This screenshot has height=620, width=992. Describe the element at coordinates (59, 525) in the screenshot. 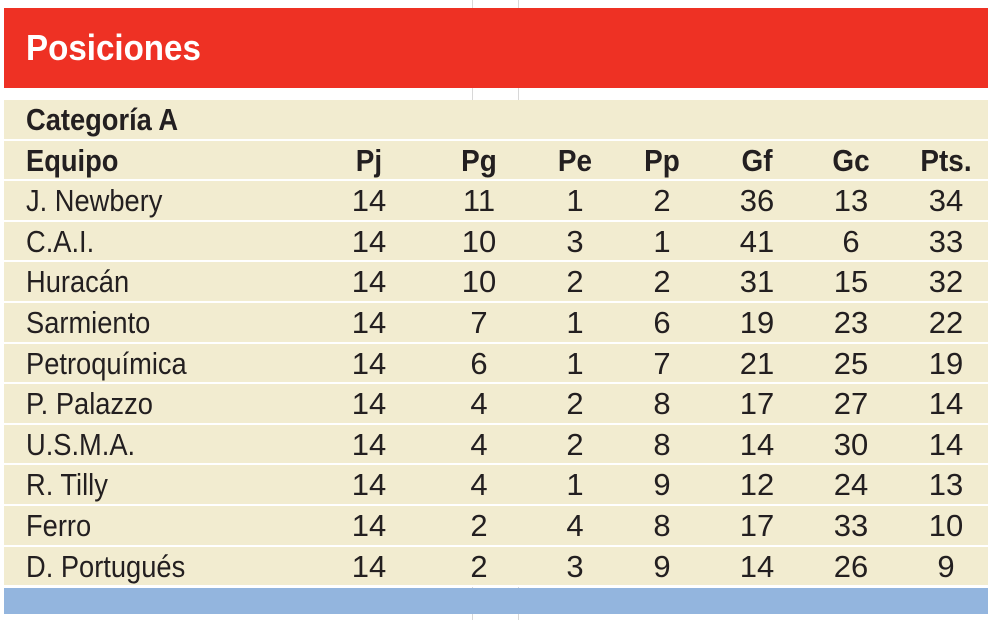

I see `team-name: Ferro` at that location.